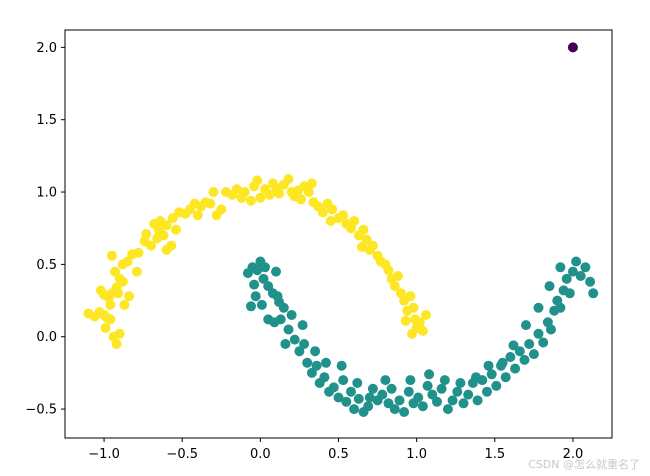  What do you see at coordinates (584, 464) in the screenshot?
I see `watermark: CSDN @怎么就重名了` at bounding box center [584, 464].